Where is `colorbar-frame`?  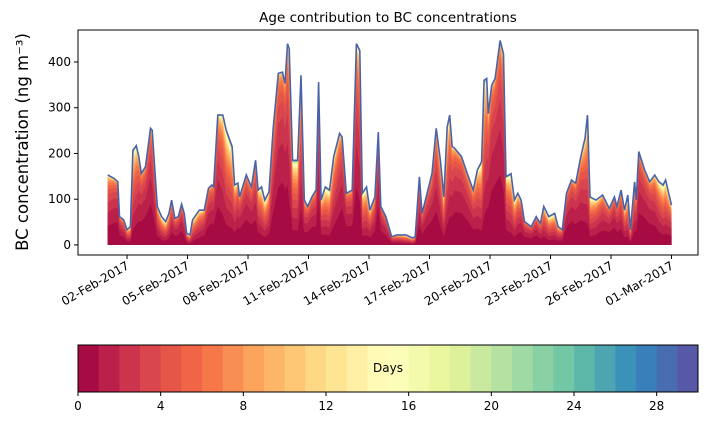 colorbar-frame is located at coordinates (388, 368).